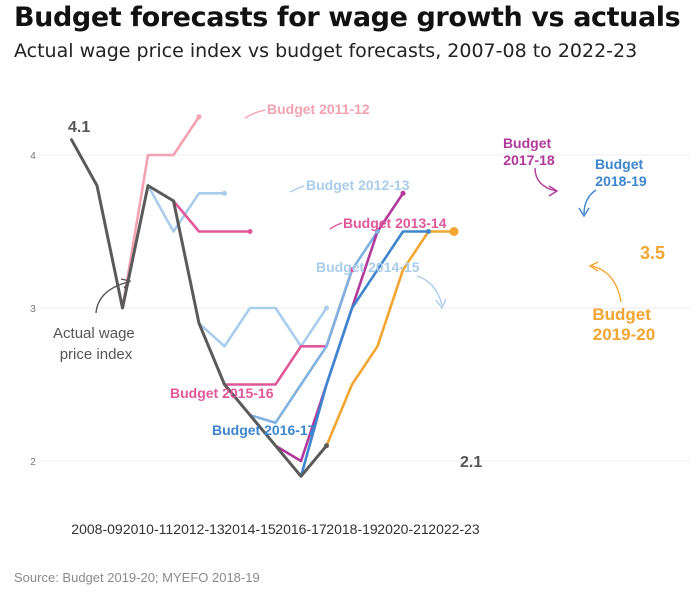  What do you see at coordinates (352, 529) in the screenshot?
I see `x-tick-label-2018-19: 2018-19` at bounding box center [352, 529].